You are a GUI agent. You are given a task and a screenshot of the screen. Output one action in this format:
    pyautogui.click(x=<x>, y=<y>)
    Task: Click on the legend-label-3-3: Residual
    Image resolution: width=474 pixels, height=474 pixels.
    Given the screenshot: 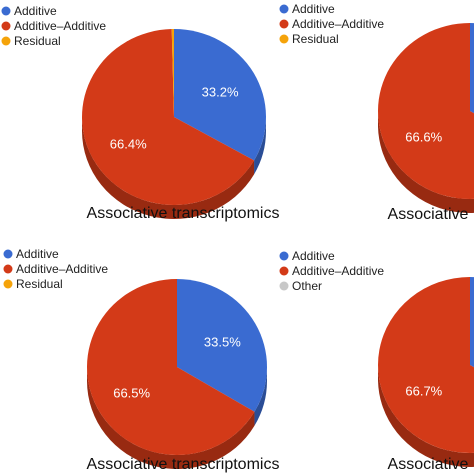 What is the action you would take?
    pyautogui.click(x=39, y=284)
    